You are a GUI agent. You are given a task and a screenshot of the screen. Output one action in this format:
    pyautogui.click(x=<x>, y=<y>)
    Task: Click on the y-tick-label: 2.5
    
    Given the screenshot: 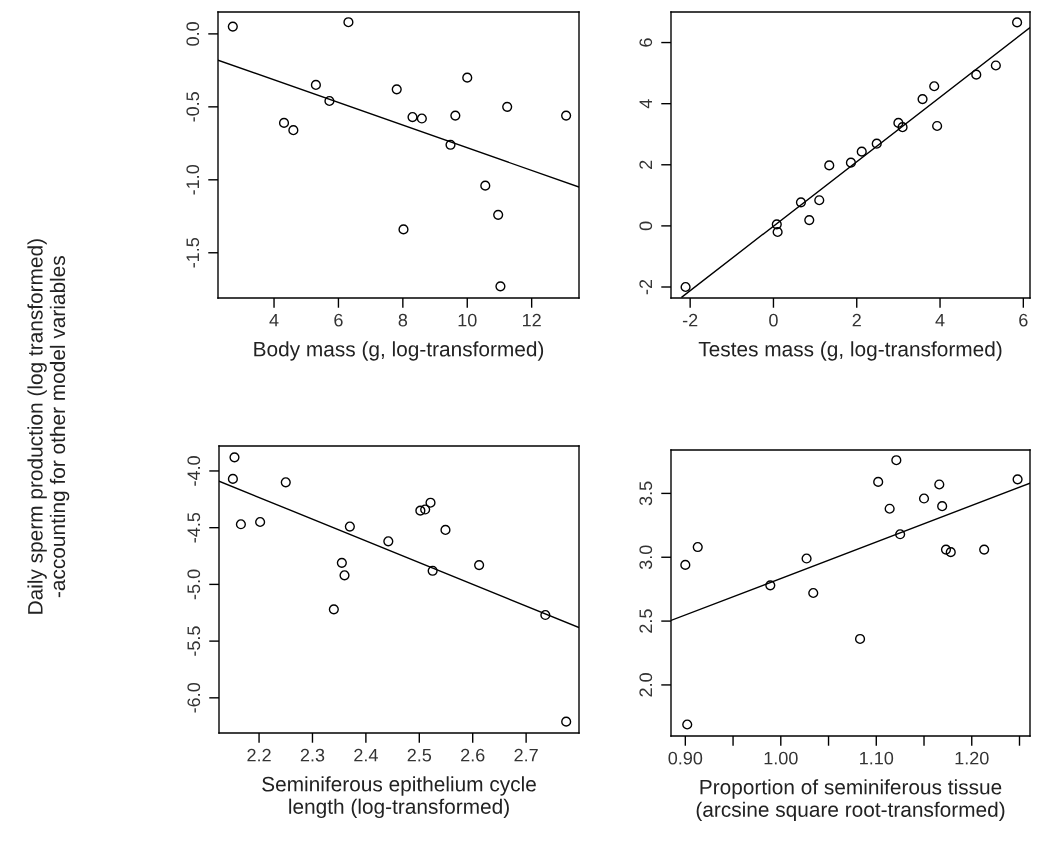 What is the action you would take?
    pyautogui.click(x=646, y=621)
    